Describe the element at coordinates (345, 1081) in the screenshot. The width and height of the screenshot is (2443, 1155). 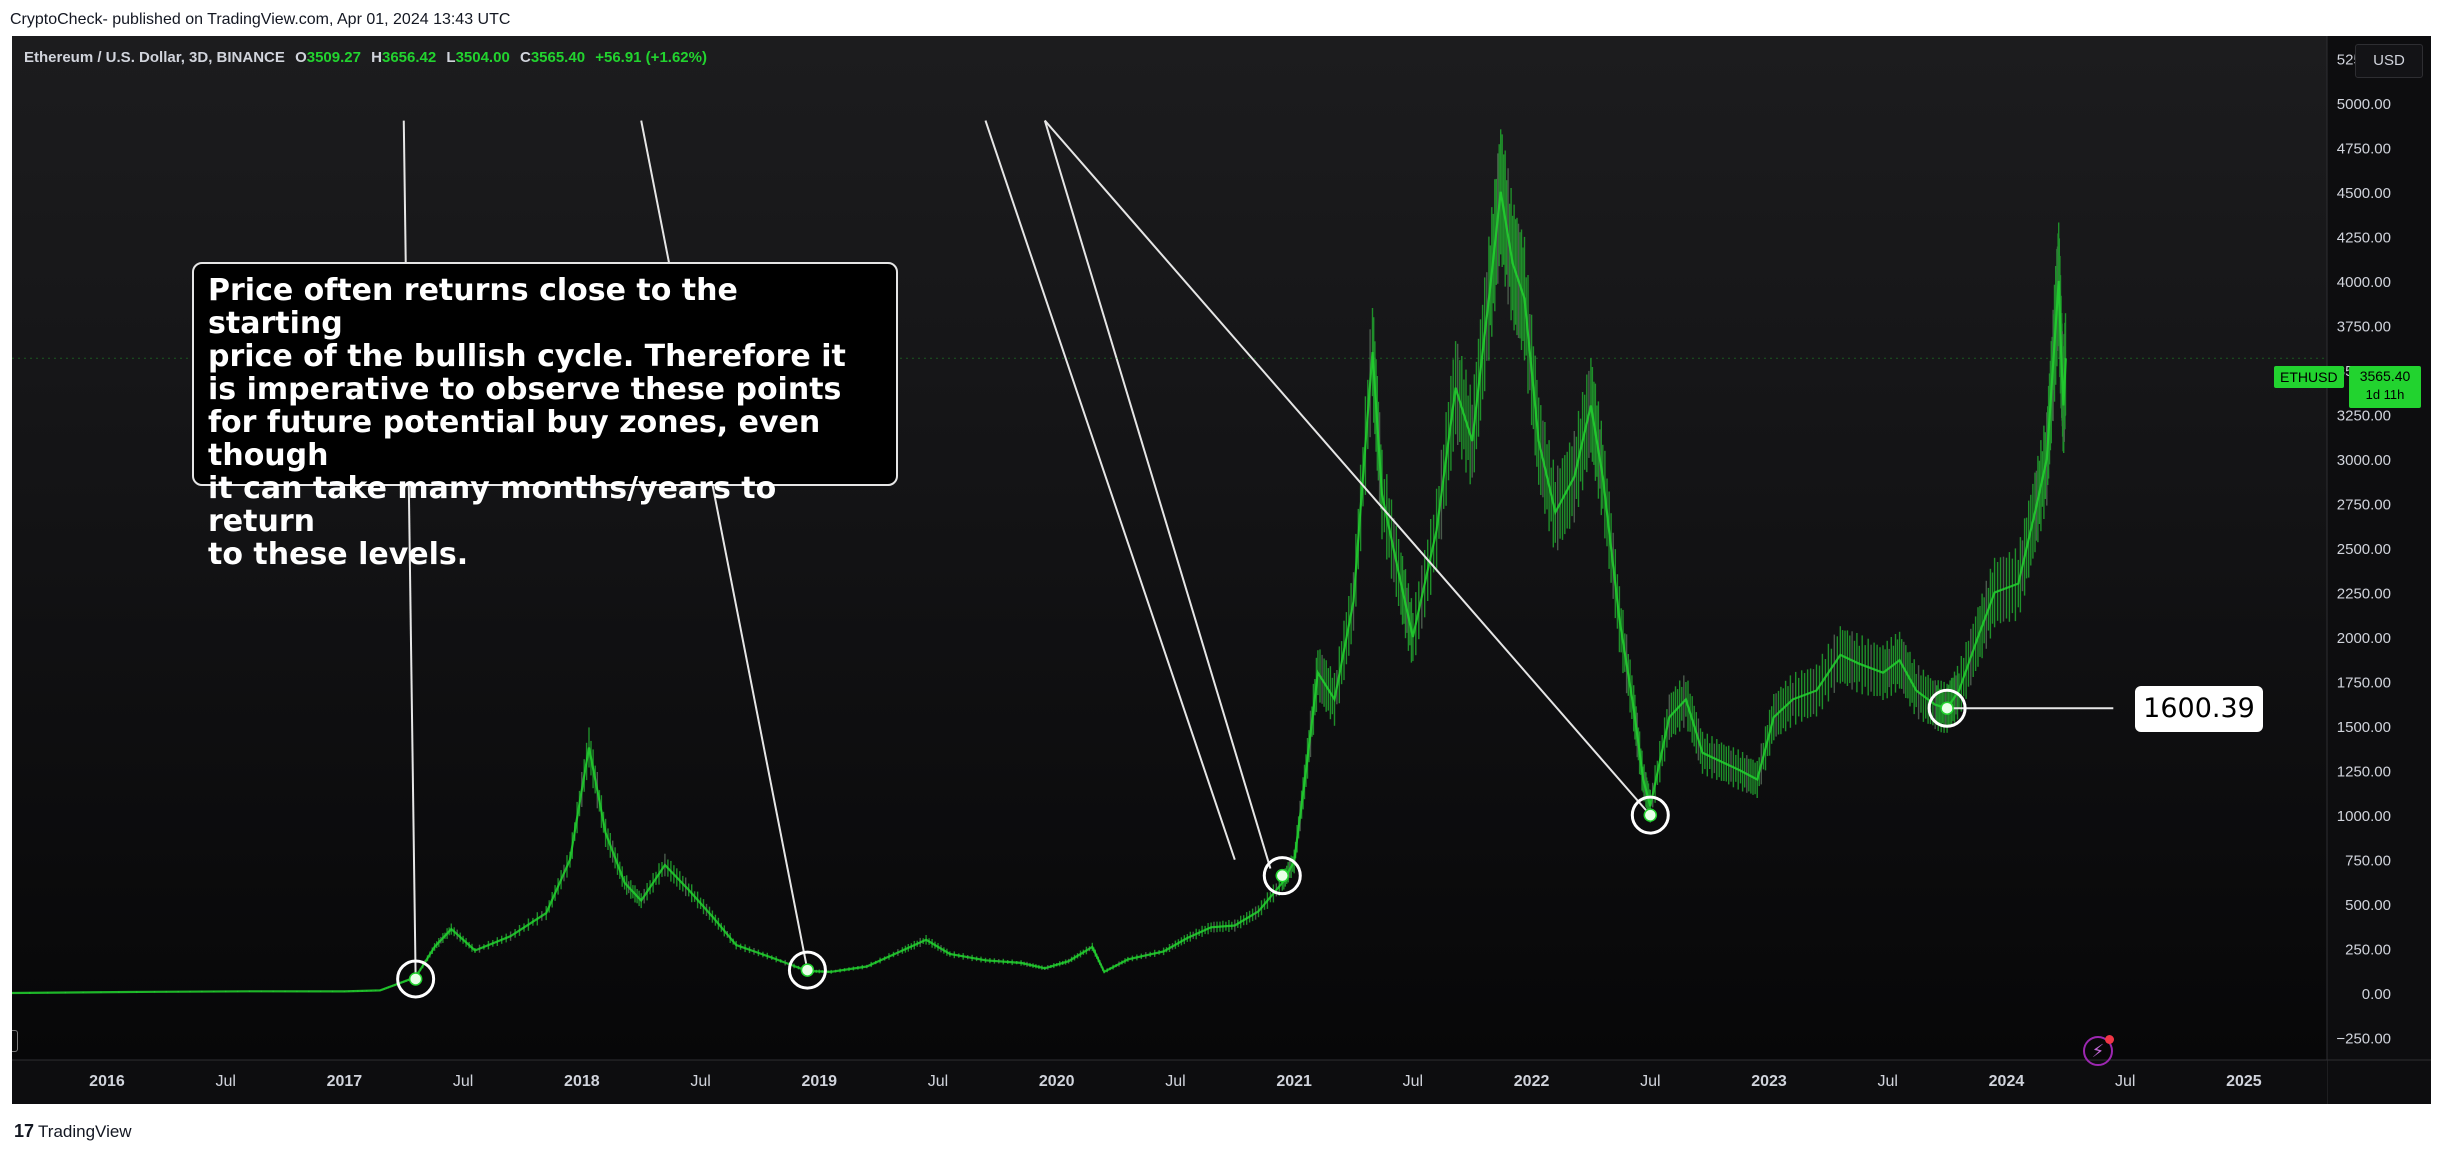
I see `x-tick-label: 2017` at that location.